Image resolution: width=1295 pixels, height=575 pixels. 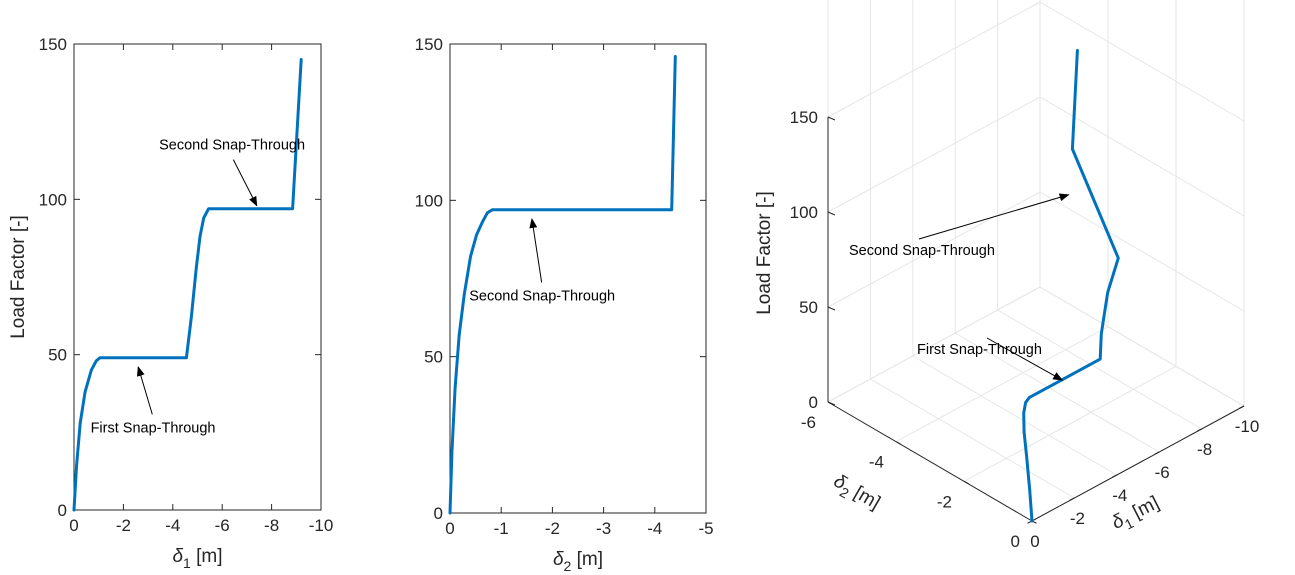 What do you see at coordinates (501, 528) in the screenshot?
I see `x-tick-label: -1` at bounding box center [501, 528].